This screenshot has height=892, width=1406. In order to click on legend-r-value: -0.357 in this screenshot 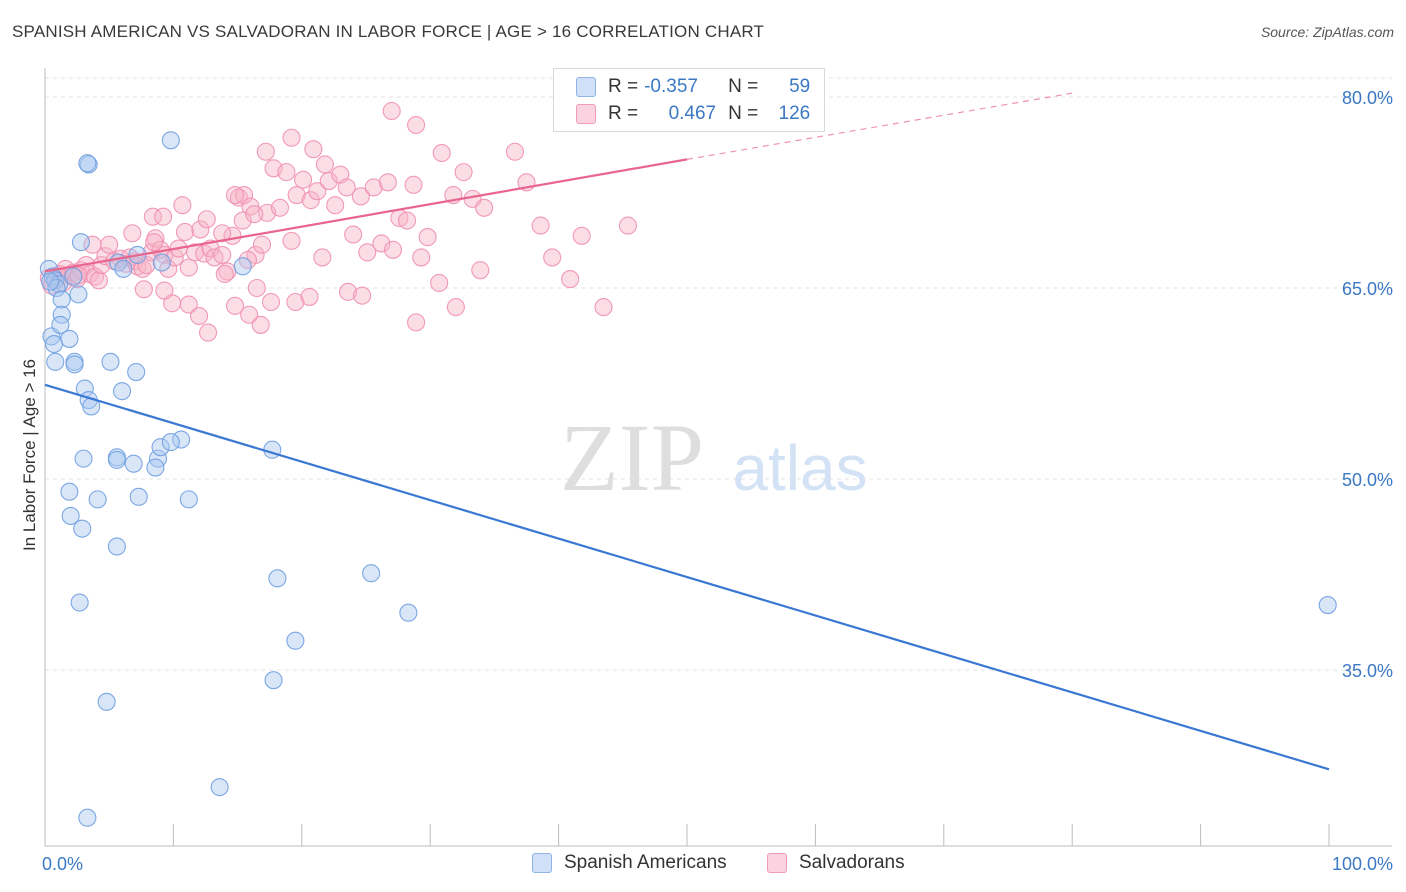, I will do `click(671, 86)`.